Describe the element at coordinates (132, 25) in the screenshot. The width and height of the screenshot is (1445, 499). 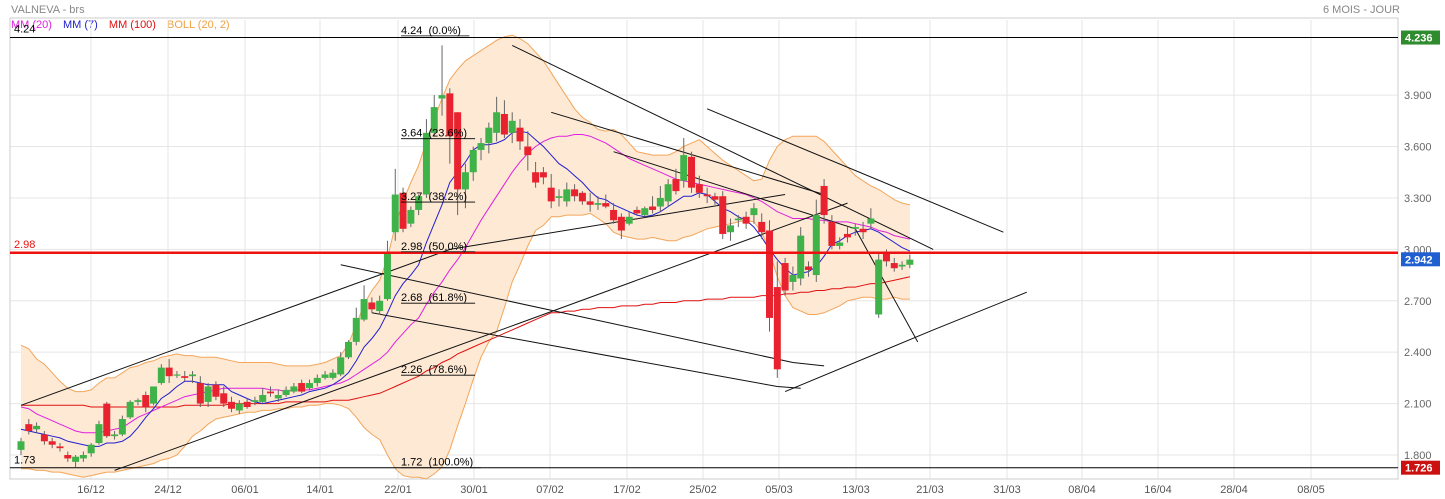
I see `legend-ma100: MM (100)` at that location.